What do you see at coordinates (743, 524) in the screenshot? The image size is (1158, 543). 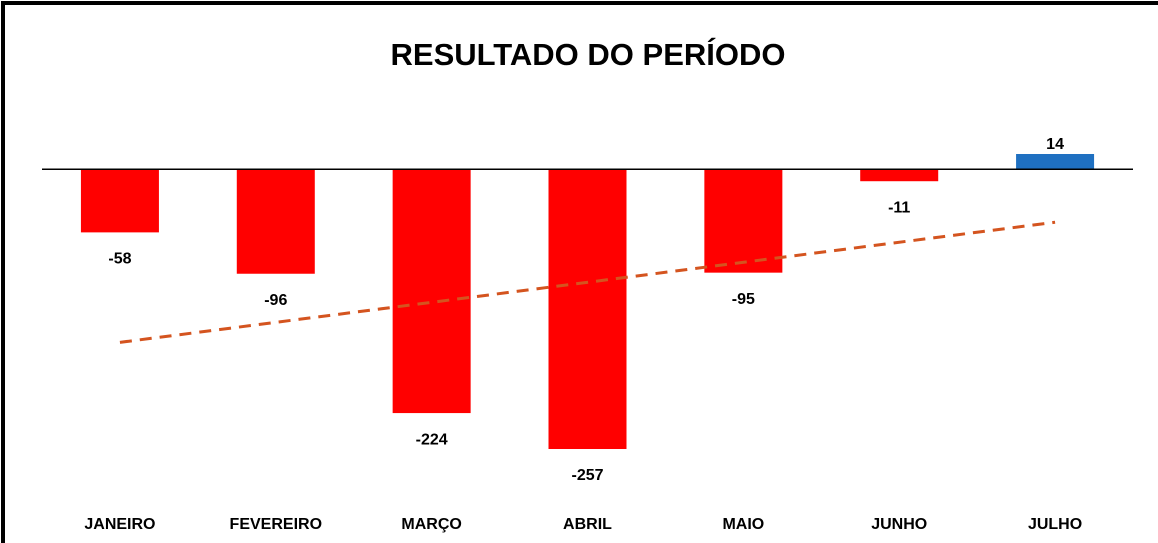 I see `x-tick-label: MAIO` at bounding box center [743, 524].